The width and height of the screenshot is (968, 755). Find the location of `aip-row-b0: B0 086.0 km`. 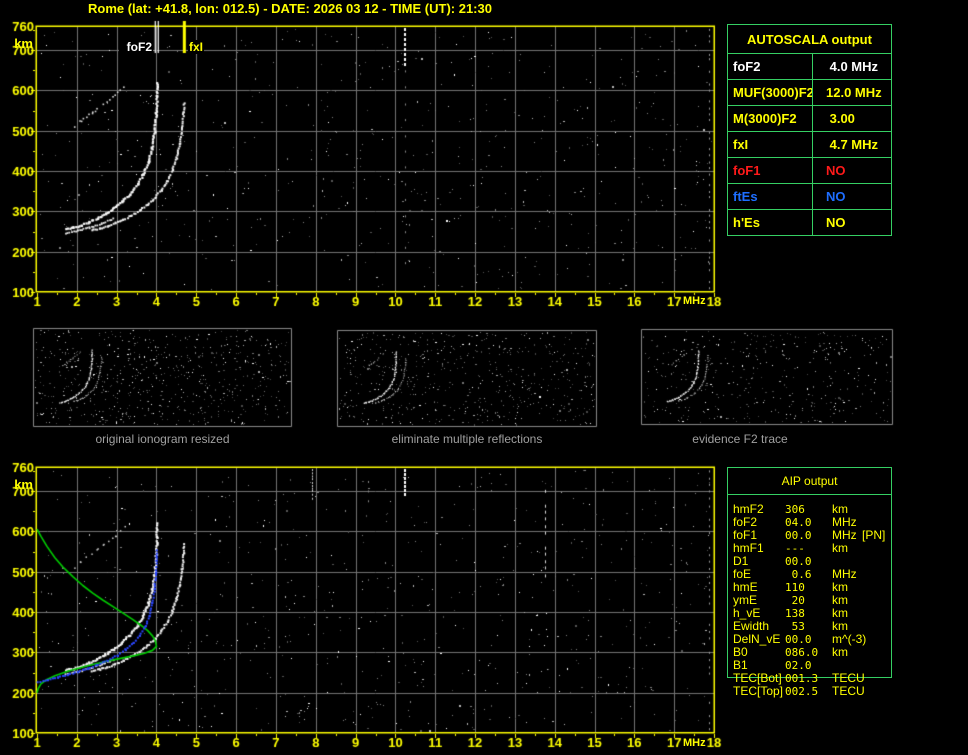

aip-row-b0: B0 086.0 km is located at coordinates (790, 652).